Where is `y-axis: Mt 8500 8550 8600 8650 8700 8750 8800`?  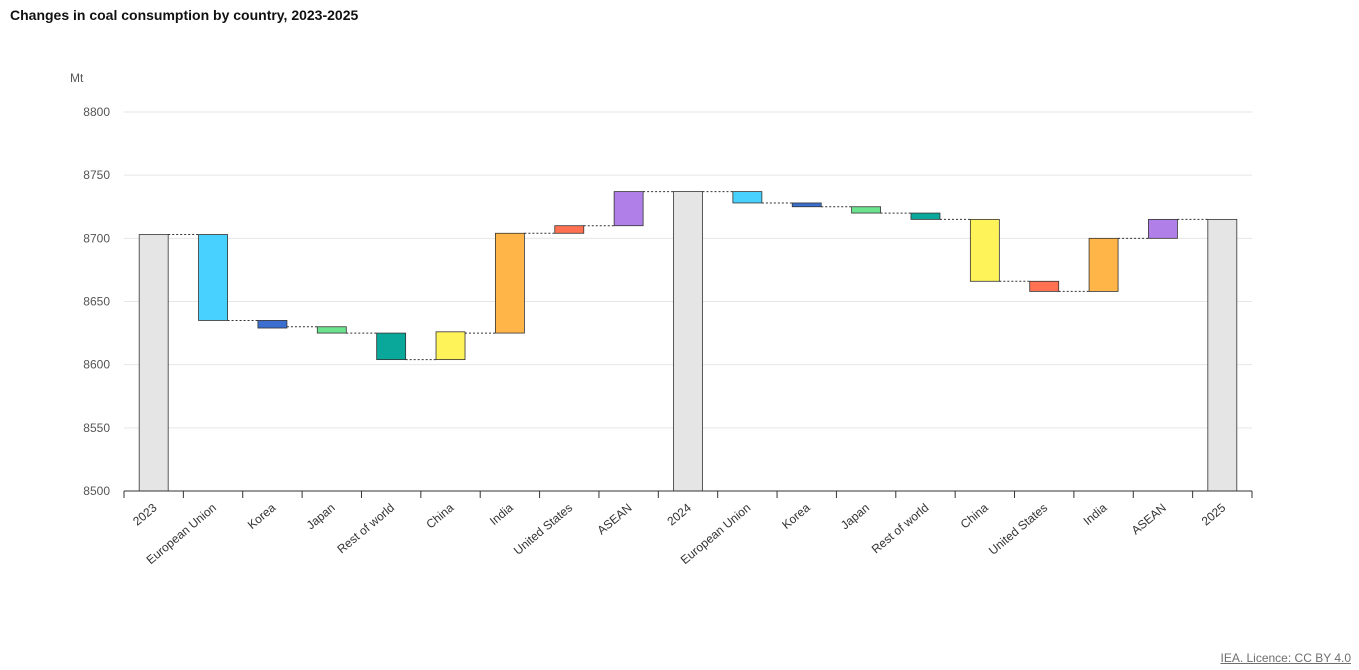
y-axis: Mt 8500 8550 8600 8650 8700 8750 8800 is located at coordinates (90, 284).